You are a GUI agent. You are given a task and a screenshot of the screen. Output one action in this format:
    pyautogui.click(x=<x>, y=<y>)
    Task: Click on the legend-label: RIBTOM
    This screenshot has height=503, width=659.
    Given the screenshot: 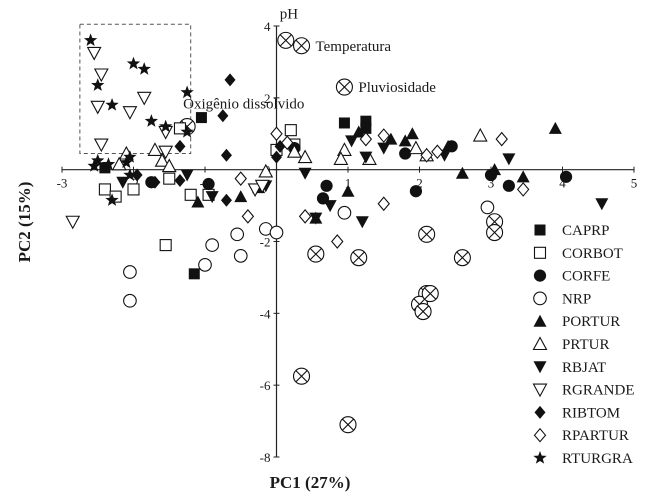 What is the action you would take?
    pyautogui.click(x=591, y=413)
    